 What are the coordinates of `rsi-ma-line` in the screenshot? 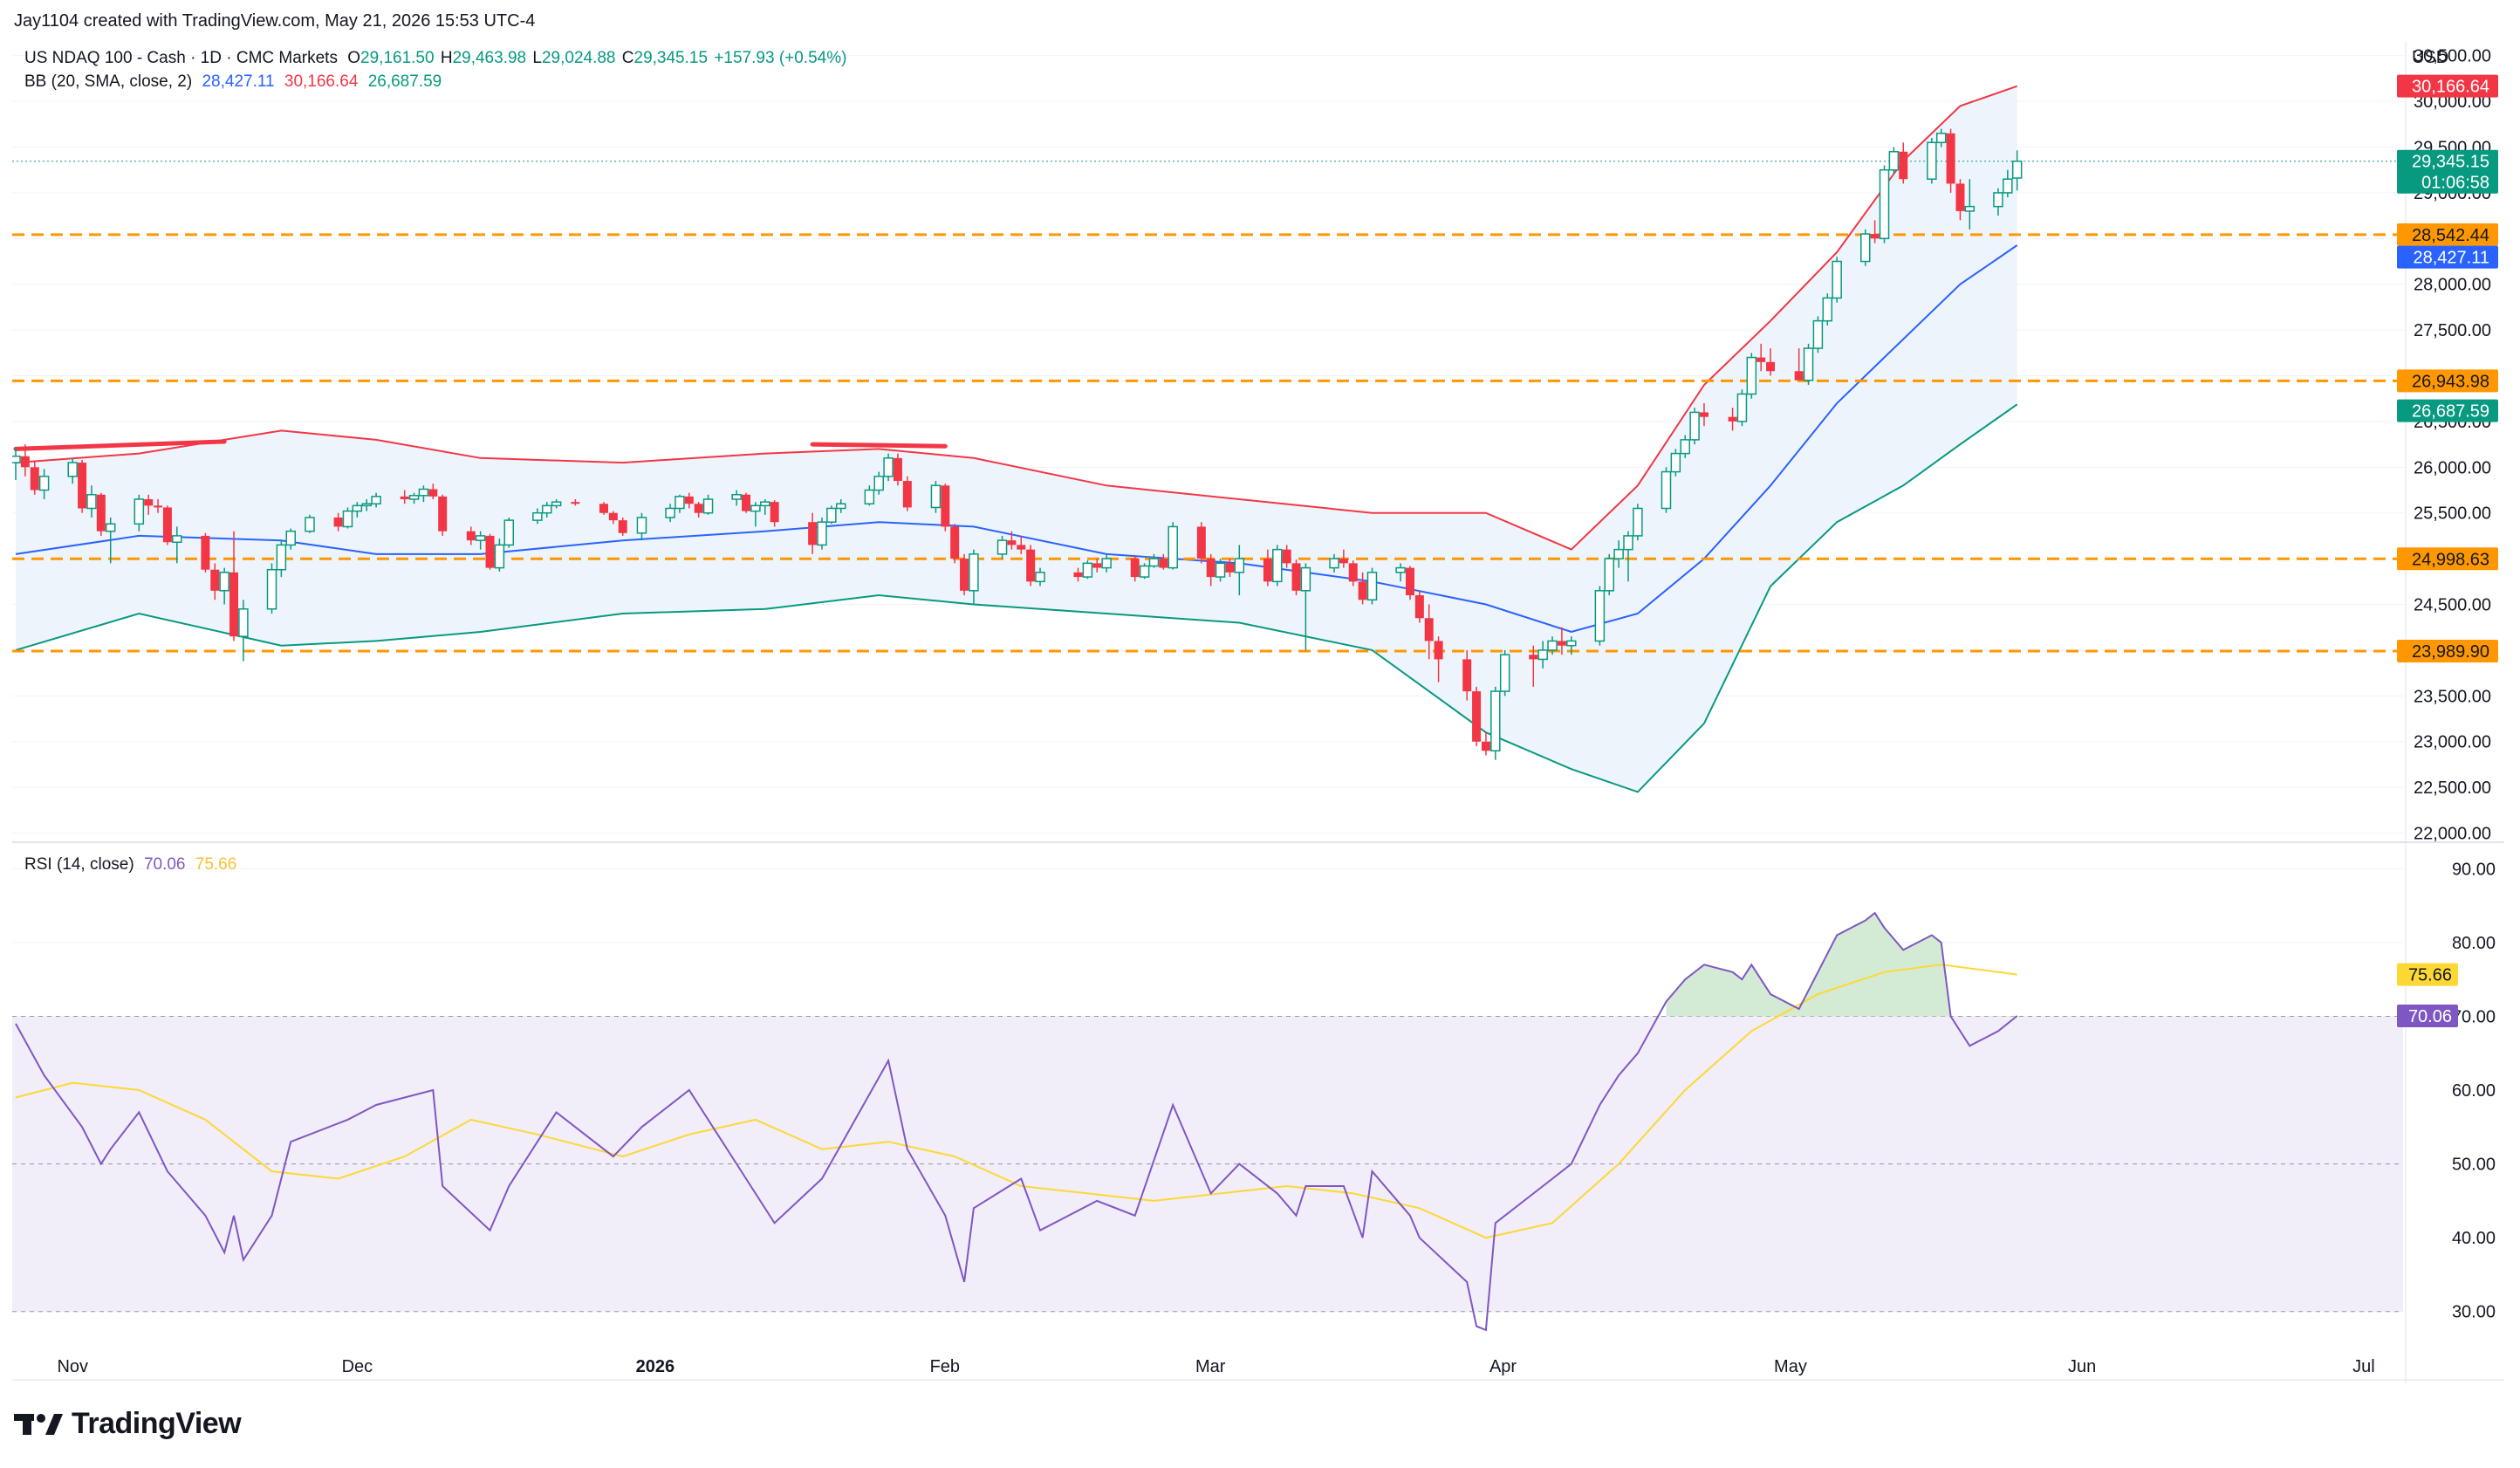 It's located at (1016, 1102).